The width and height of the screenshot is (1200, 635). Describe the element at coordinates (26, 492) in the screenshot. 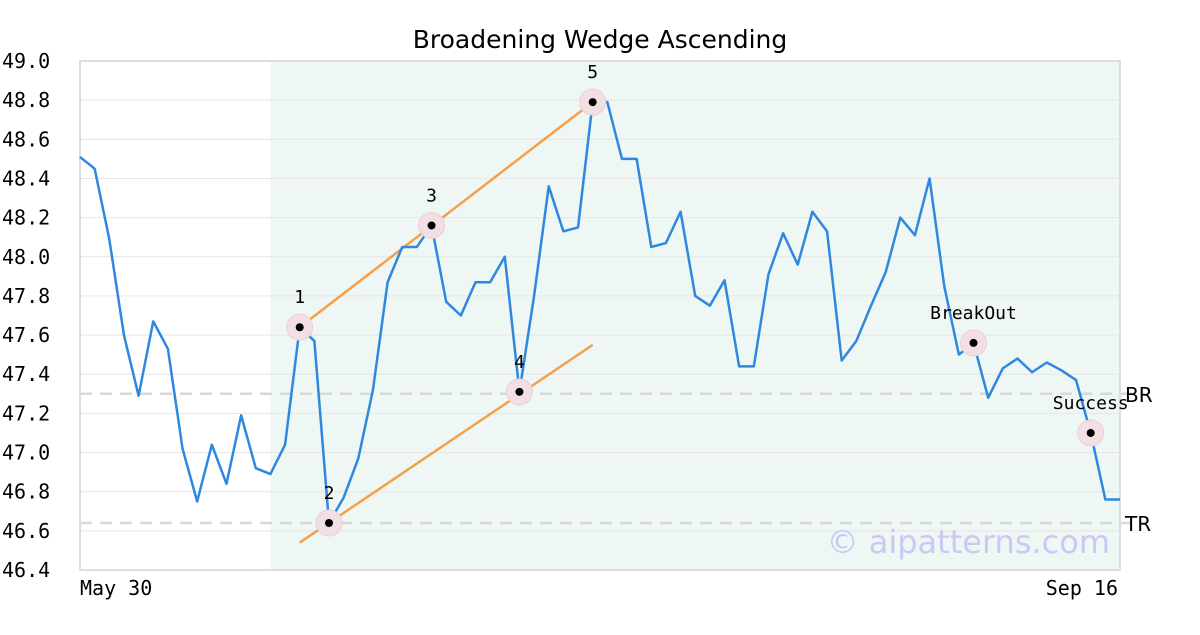

I see `y-tick-label: 46.8` at that location.